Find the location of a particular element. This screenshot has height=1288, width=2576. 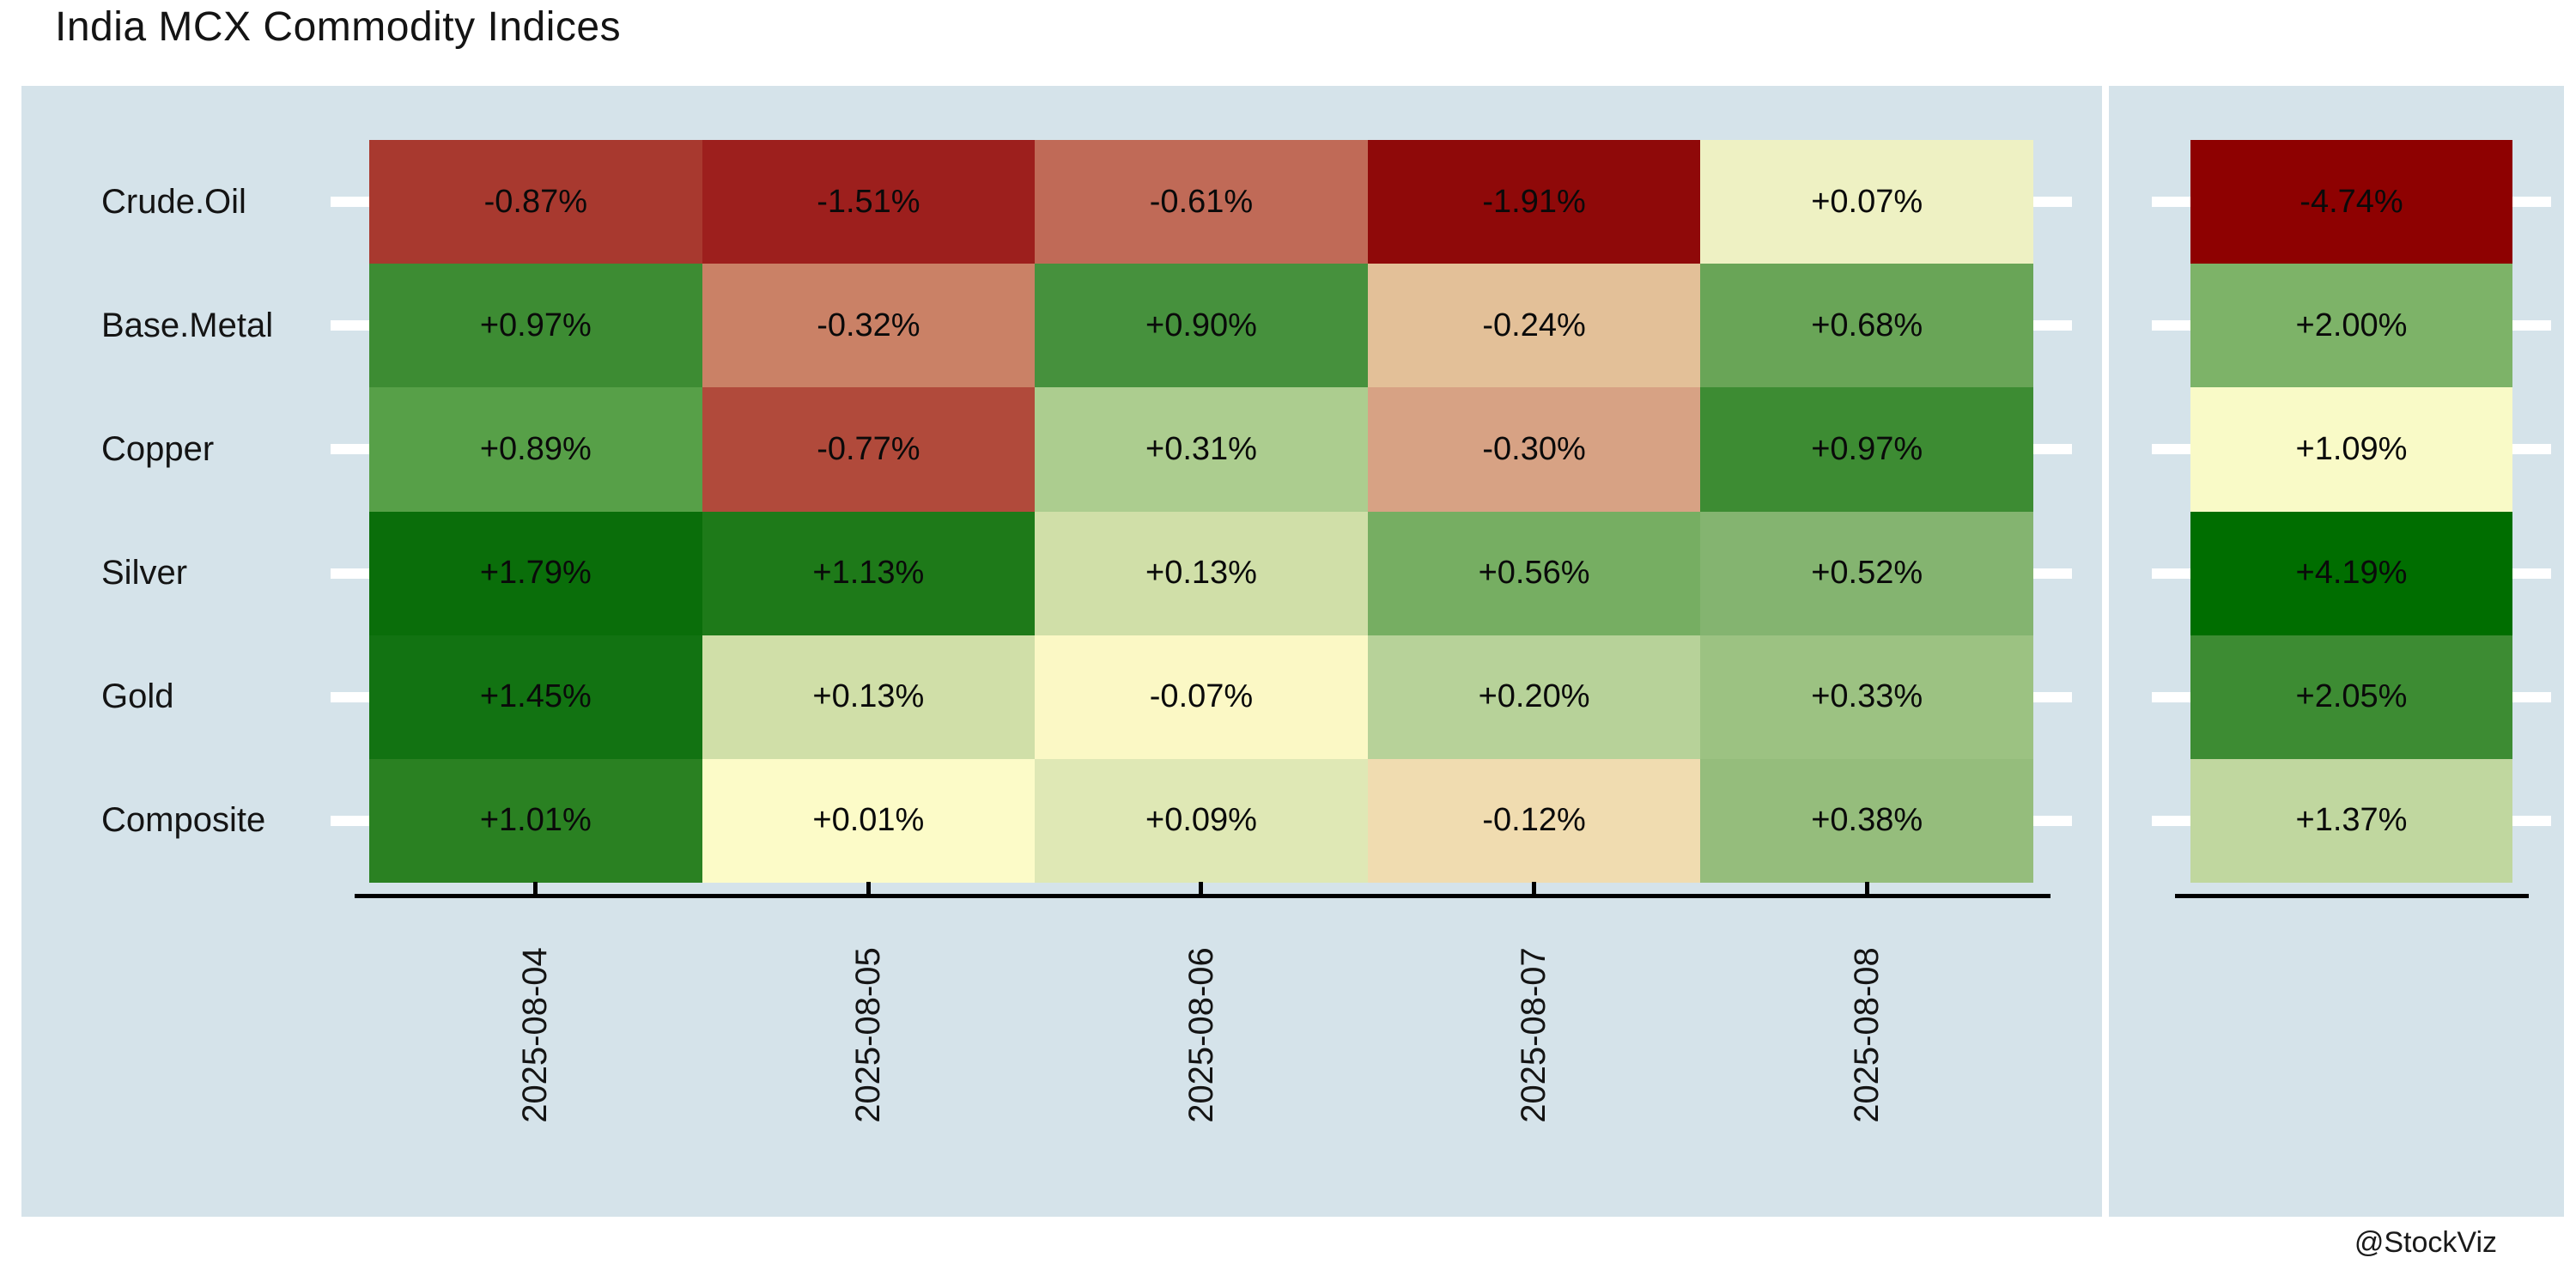

heatmap-cell: +0.38% is located at coordinates (1866, 821).